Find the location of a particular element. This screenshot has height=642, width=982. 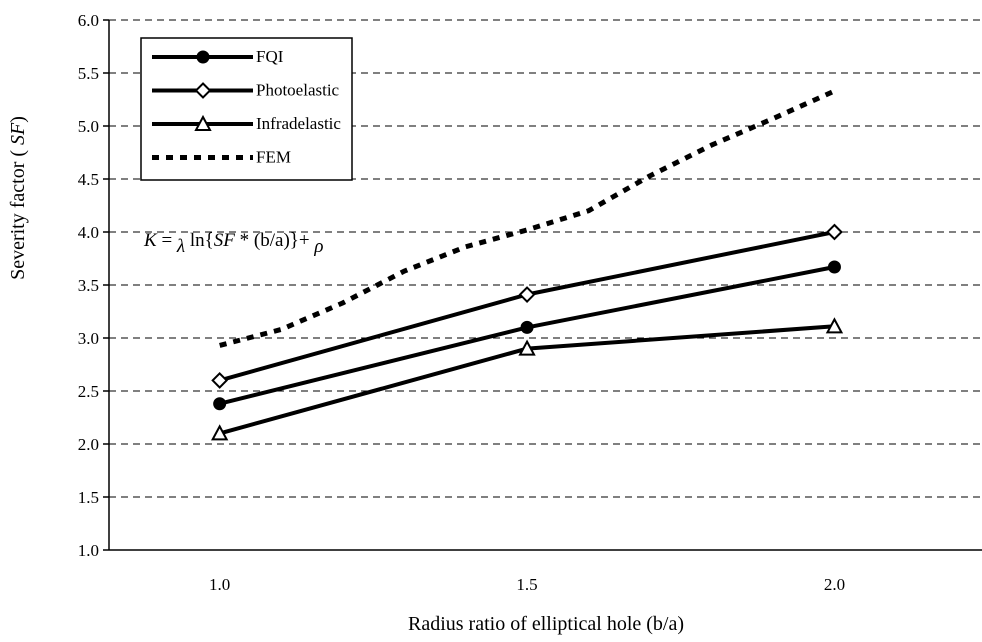

y-tick-label-1: 1.5 is located at coordinates (88, 497).